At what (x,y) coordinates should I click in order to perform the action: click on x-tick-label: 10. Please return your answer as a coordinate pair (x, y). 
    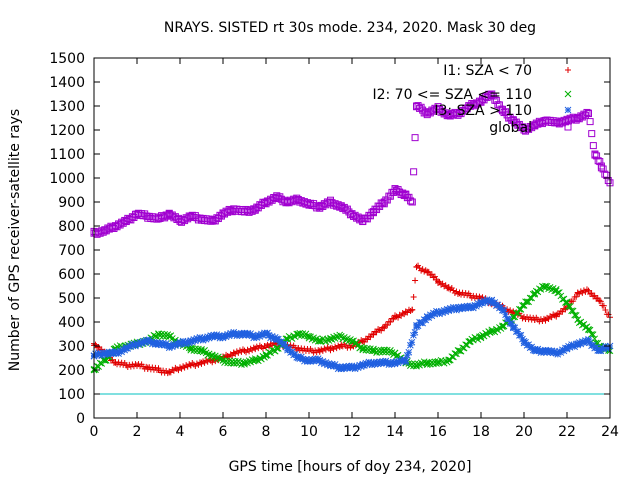
    Looking at the image, I should click on (309, 432).